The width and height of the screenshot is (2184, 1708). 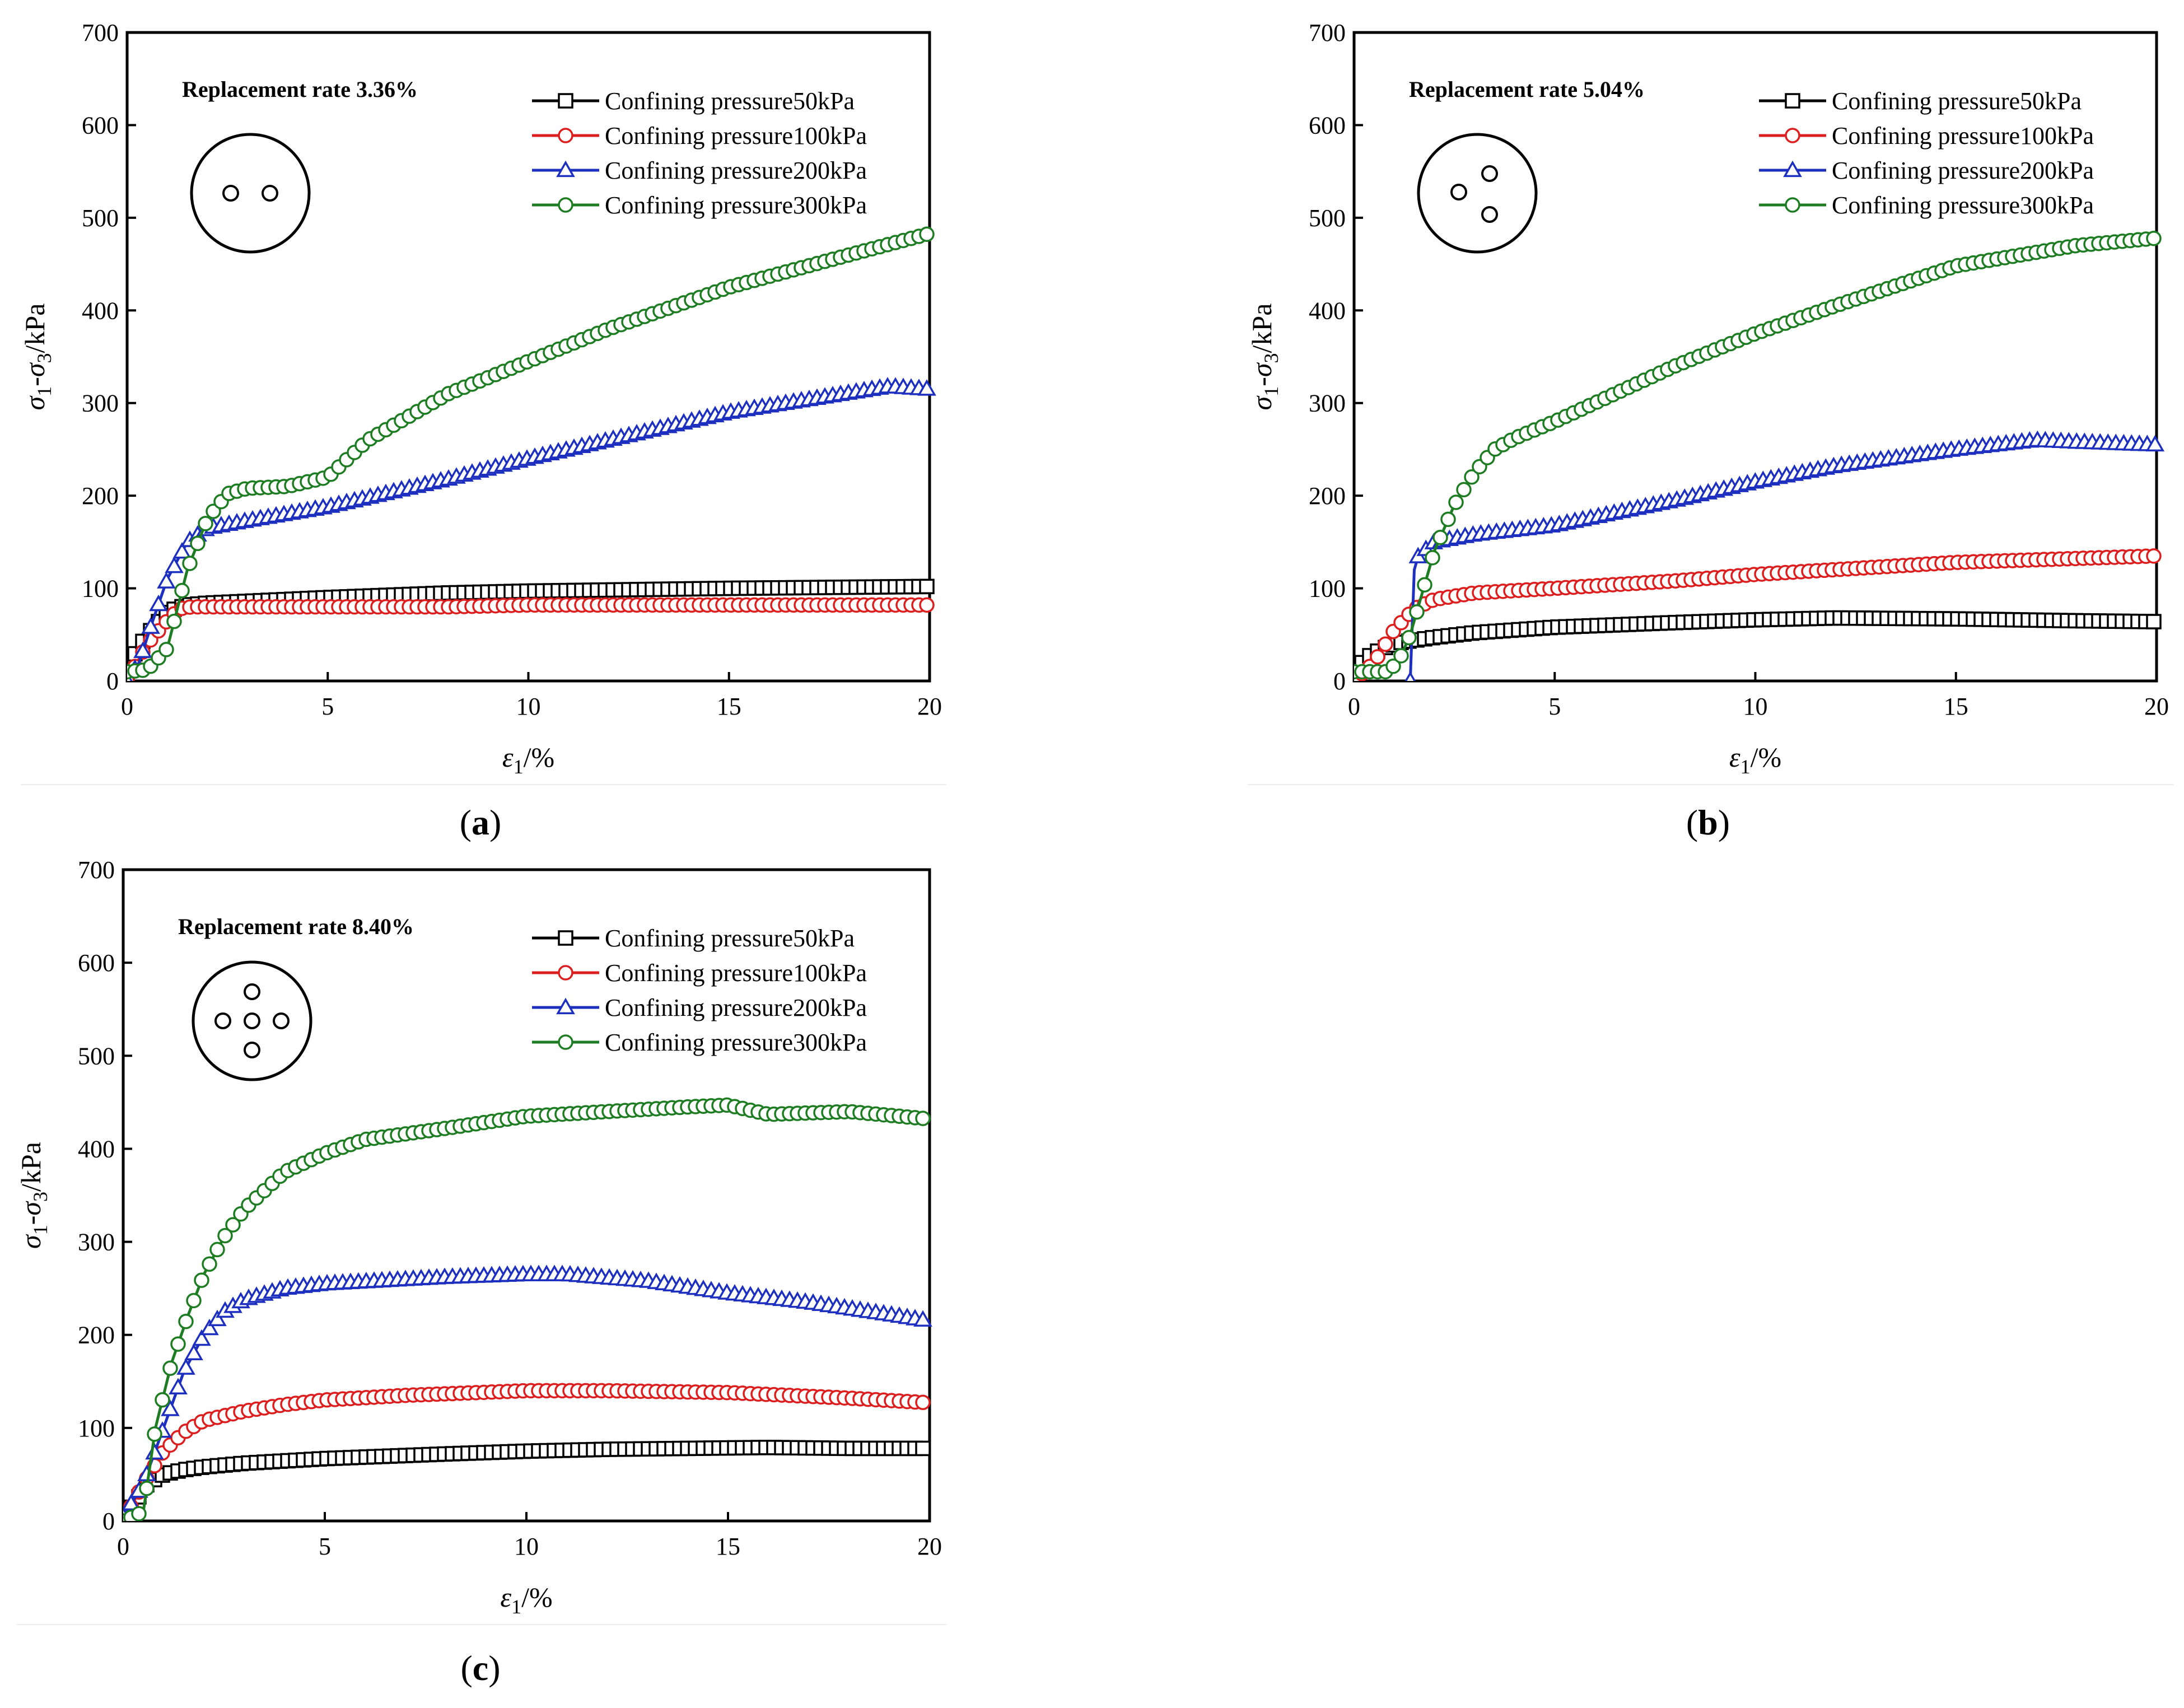 What do you see at coordinates (516, 1607) in the screenshot?
I see `x-axis-label-subscript: 1` at bounding box center [516, 1607].